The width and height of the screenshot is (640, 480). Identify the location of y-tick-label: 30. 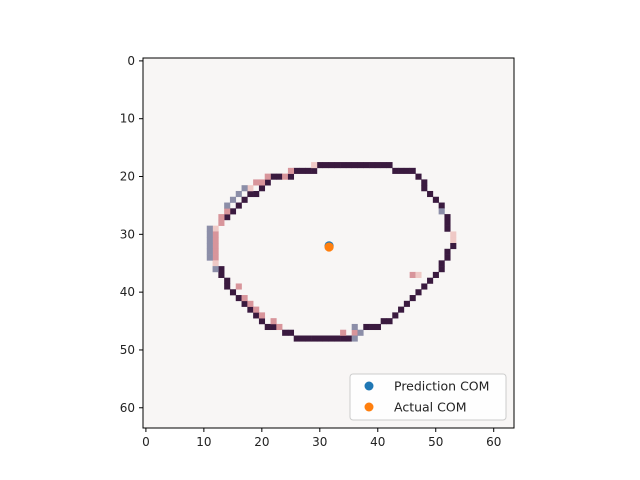
(127, 234).